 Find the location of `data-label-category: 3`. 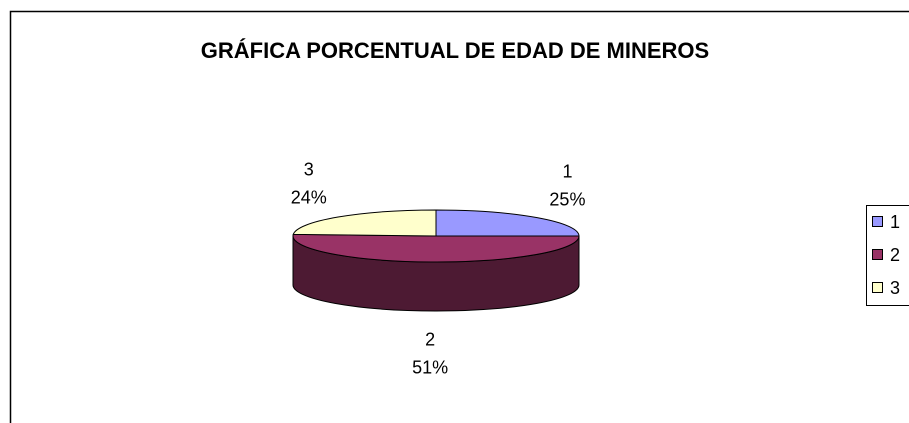

data-label-category: 3 is located at coordinates (309, 170).